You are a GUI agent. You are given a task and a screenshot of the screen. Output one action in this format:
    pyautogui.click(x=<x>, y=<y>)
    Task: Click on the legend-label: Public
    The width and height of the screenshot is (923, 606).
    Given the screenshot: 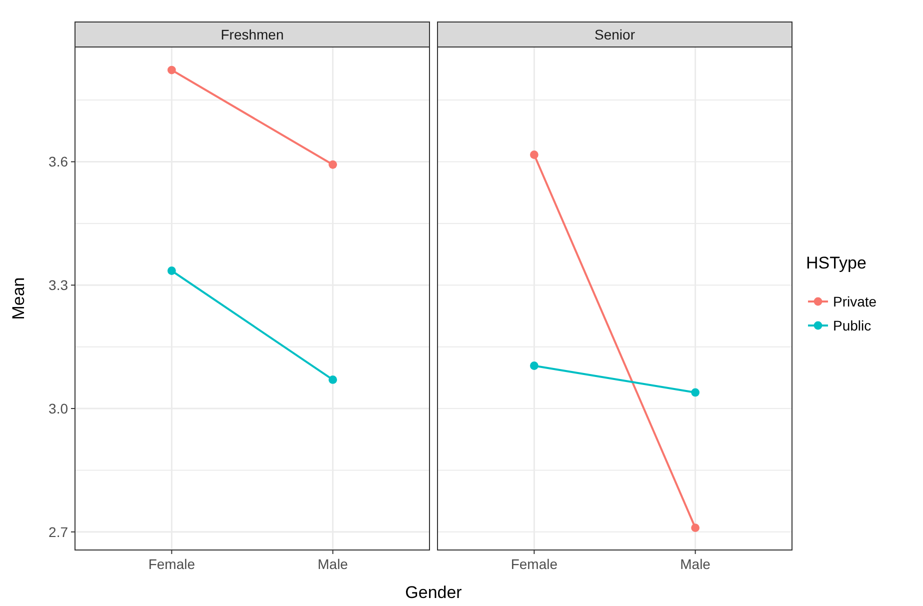 What is the action you would take?
    pyautogui.click(x=852, y=326)
    